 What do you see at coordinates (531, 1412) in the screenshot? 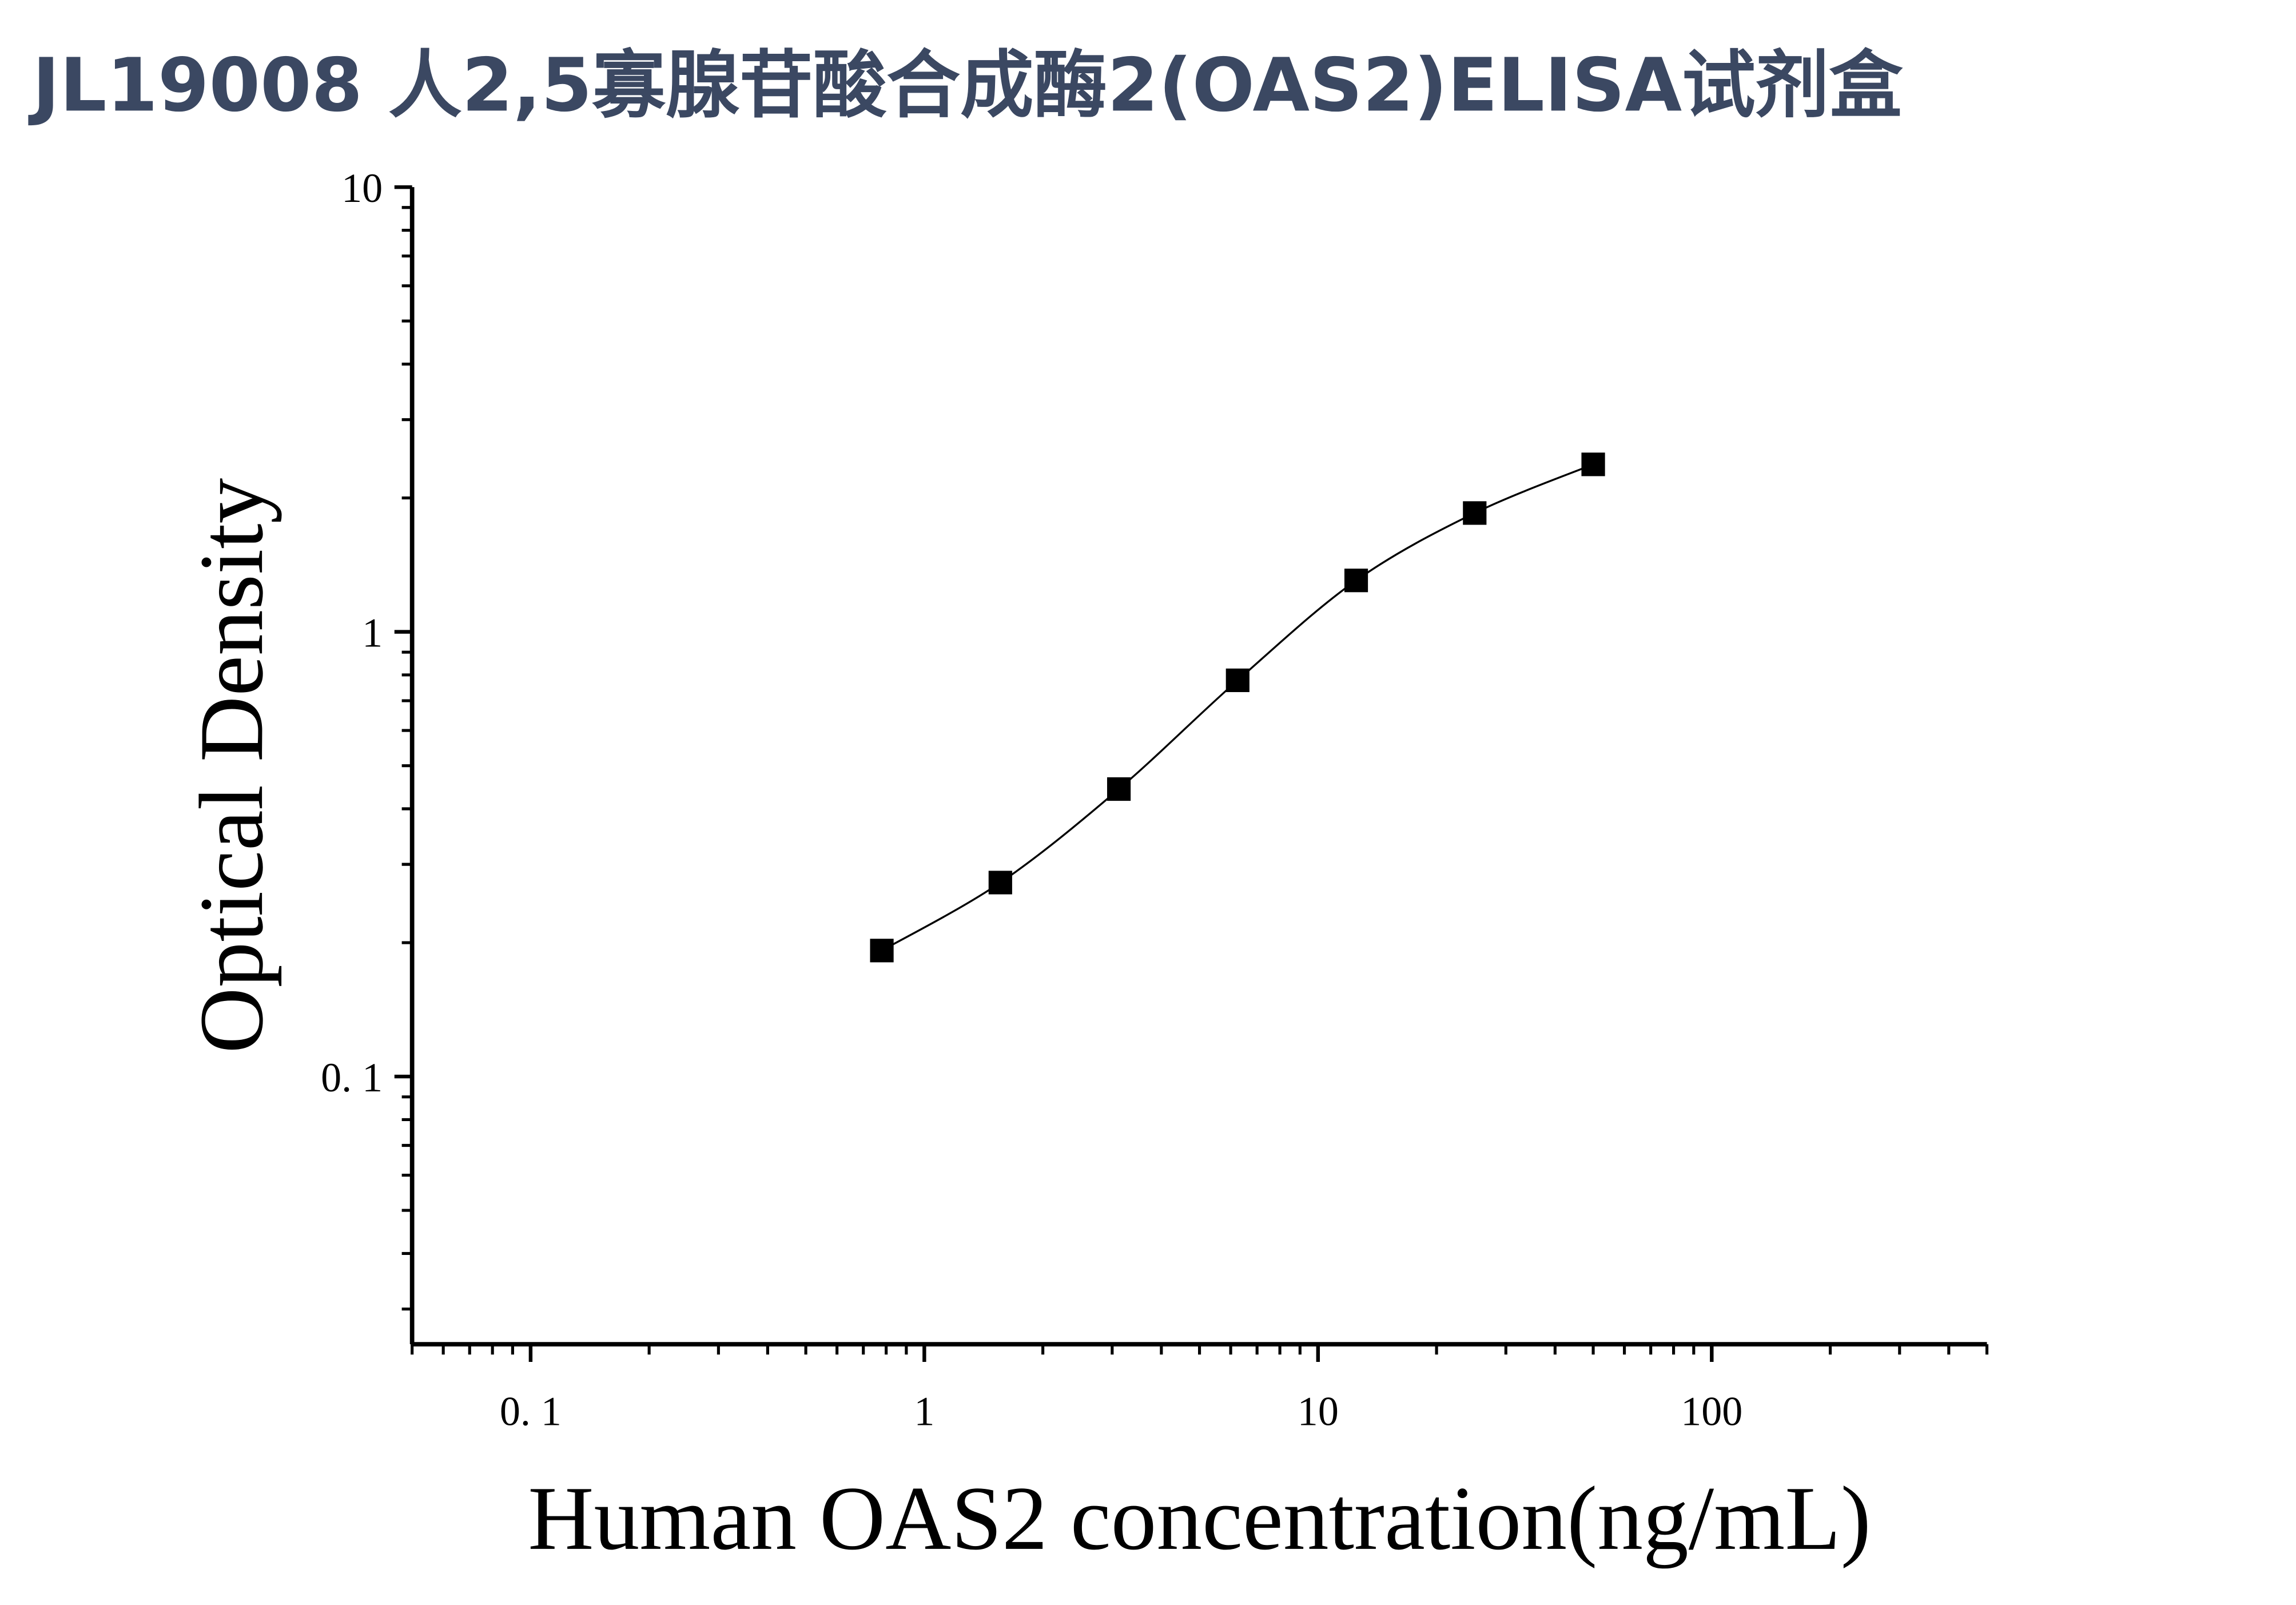
I see `x-tick-label: 0. 1` at bounding box center [531, 1412].